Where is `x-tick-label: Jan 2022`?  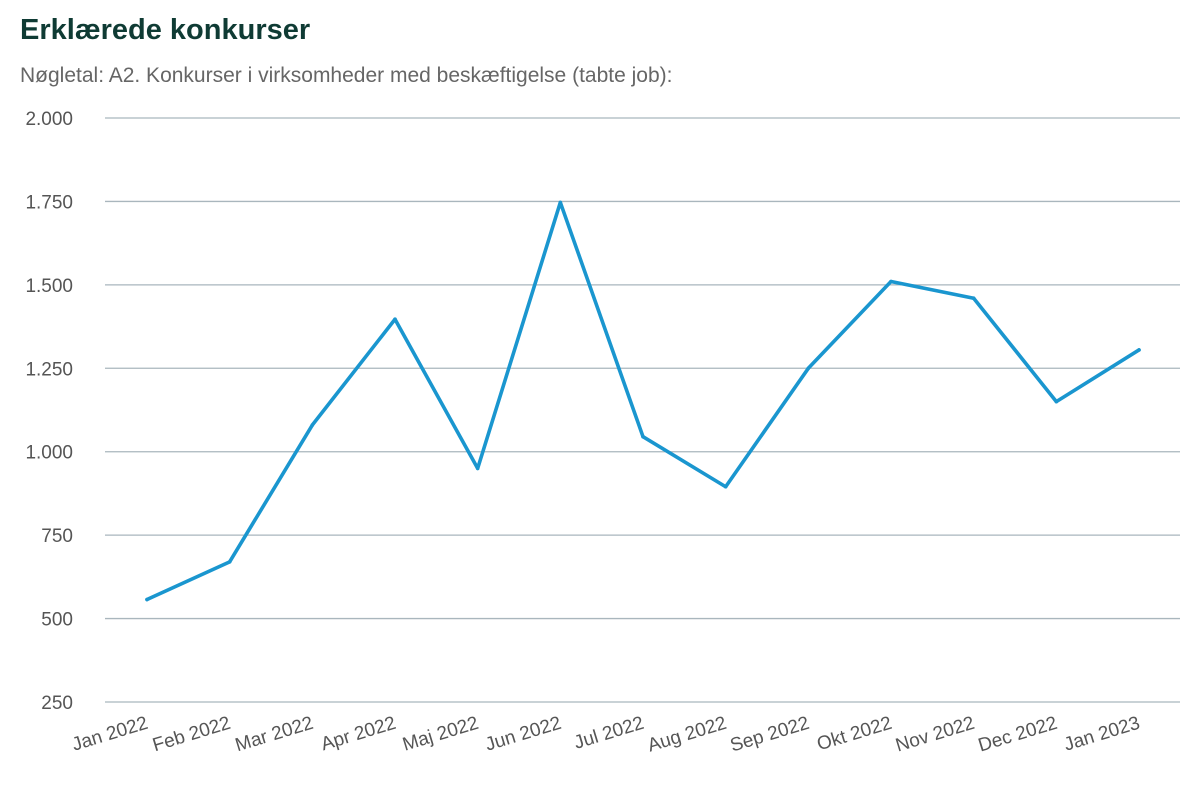
x-tick-label: Jan 2022 is located at coordinates (110, 734).